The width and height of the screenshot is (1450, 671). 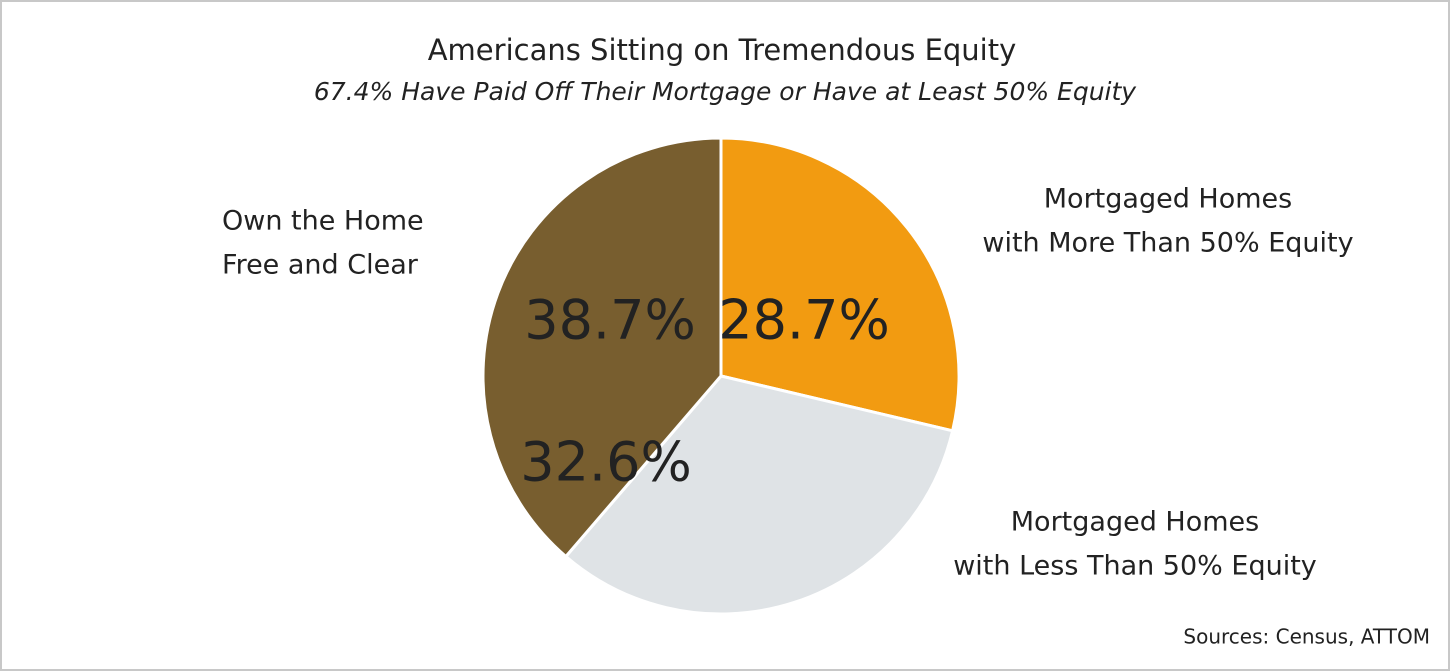 What do you see at coordinates (606, 462) in the screenshot?
I see `data-label: 32.6%` at bounding box center [606, 462].